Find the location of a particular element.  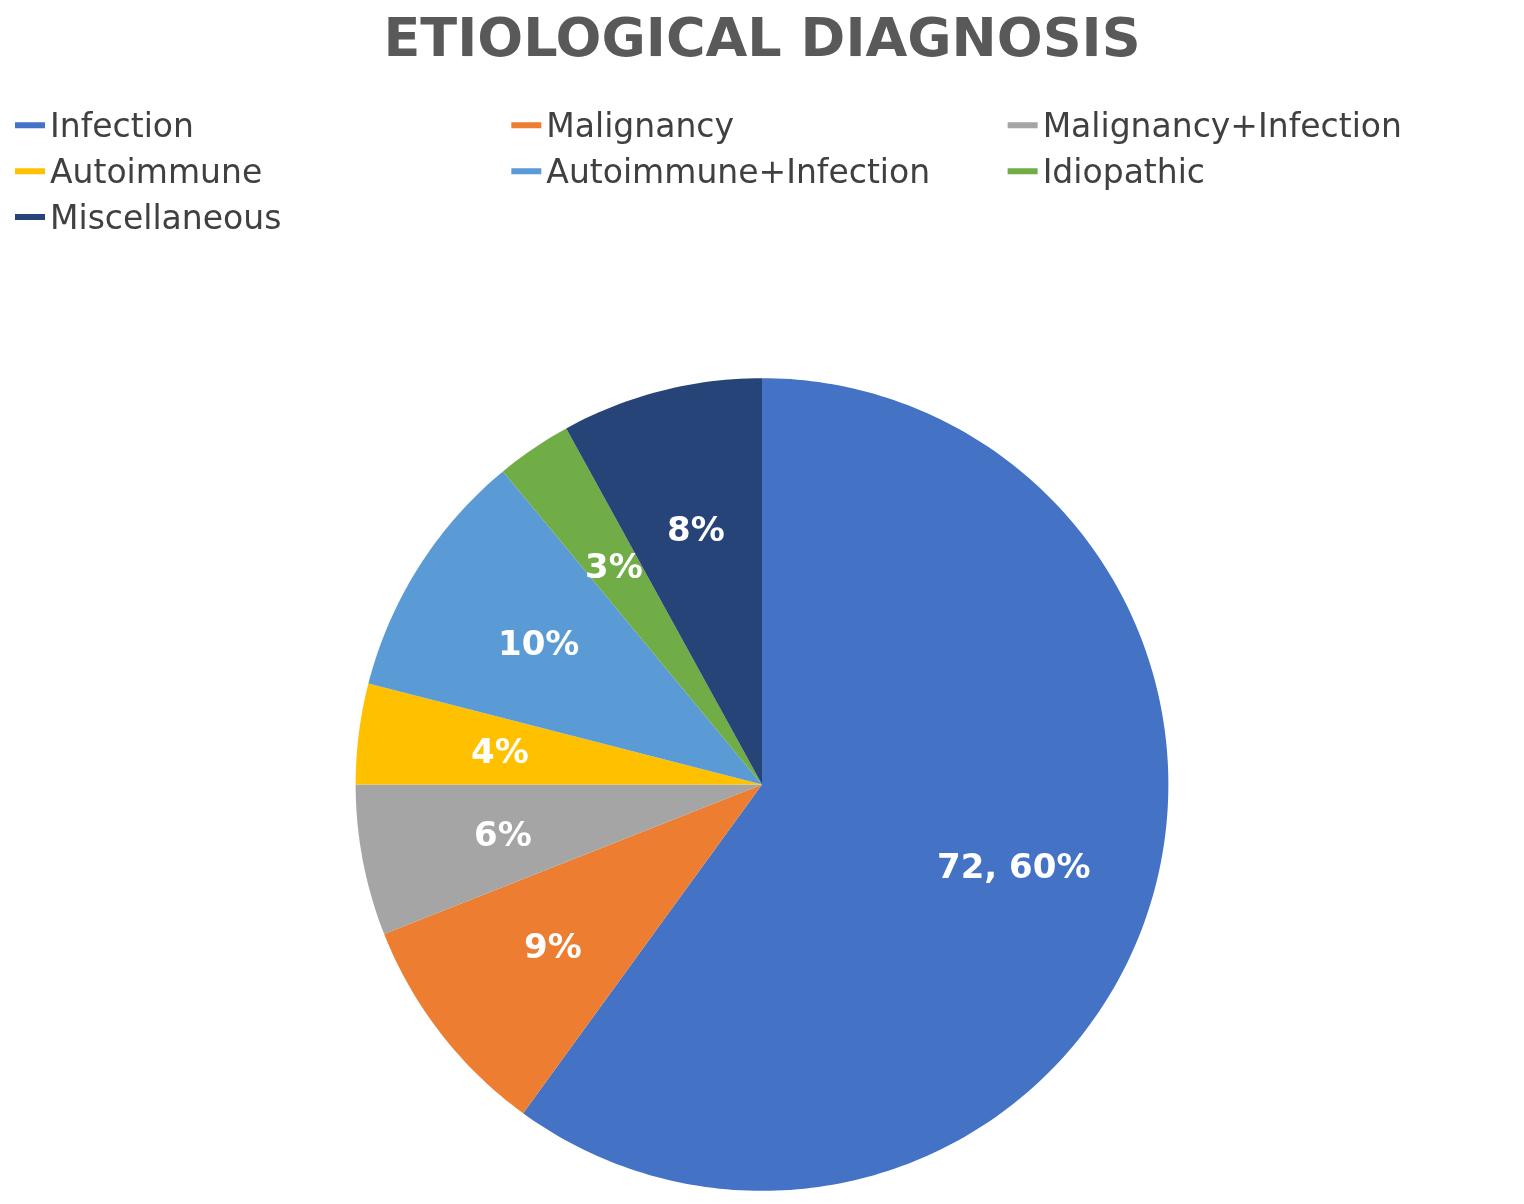

legend-label: Autoimmune is located at coordinates (156, 172).